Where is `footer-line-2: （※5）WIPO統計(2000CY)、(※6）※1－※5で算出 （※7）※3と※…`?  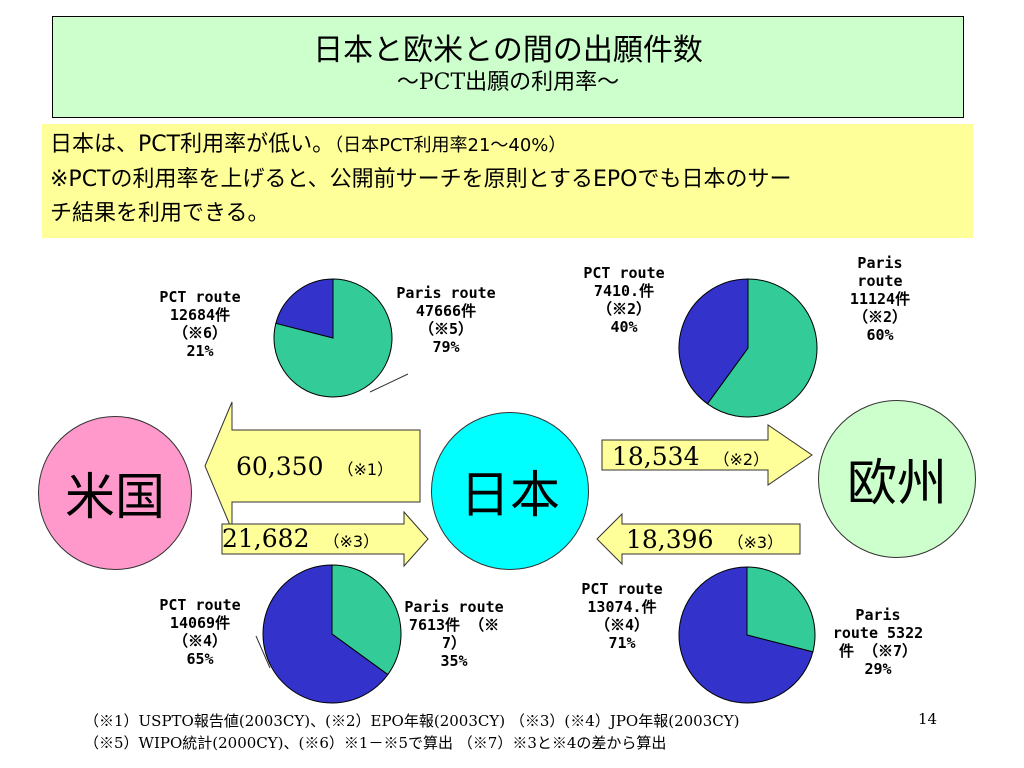 footer-line-2: （※5）WIPO統計(2000CY)、(※6）※1－※5で算出 （※7）※3と※… is located at coordinates (375, 743).